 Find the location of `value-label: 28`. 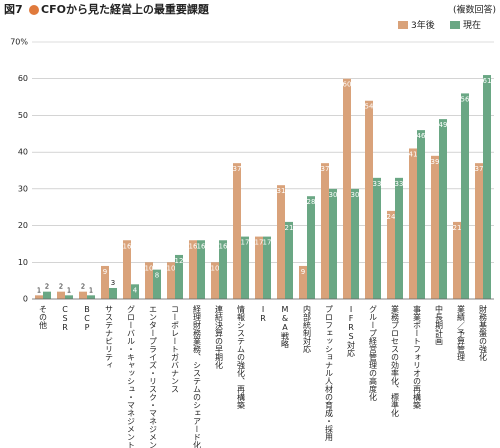

value-label: 28 is located at coordinates (311, 202).